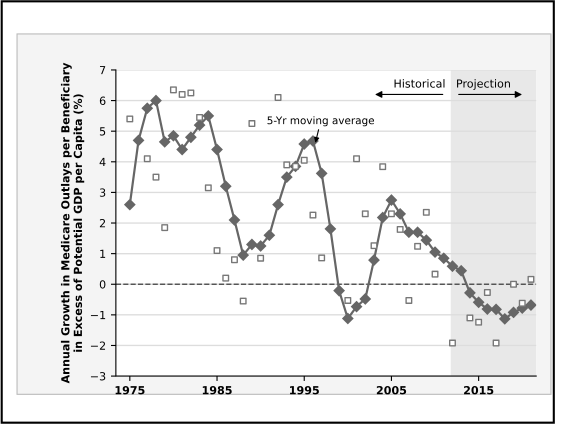 The image size is (568, 424). What do you see at coordinates (103, 254) in the screenshot?
I see `y-tick-label: 1` at bounding box center [103, 254].